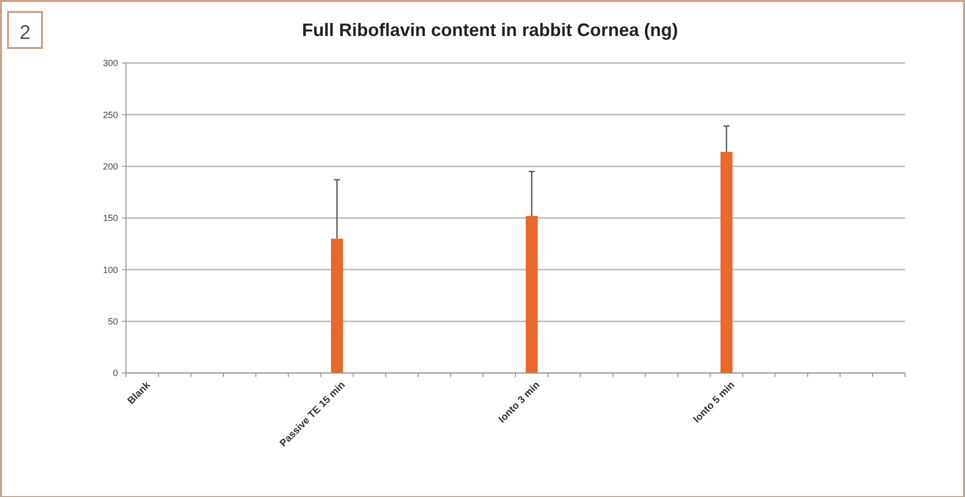 This screenshot has height=497, width=965. I want to click on y-tick-label: 200, so click(110, 166).